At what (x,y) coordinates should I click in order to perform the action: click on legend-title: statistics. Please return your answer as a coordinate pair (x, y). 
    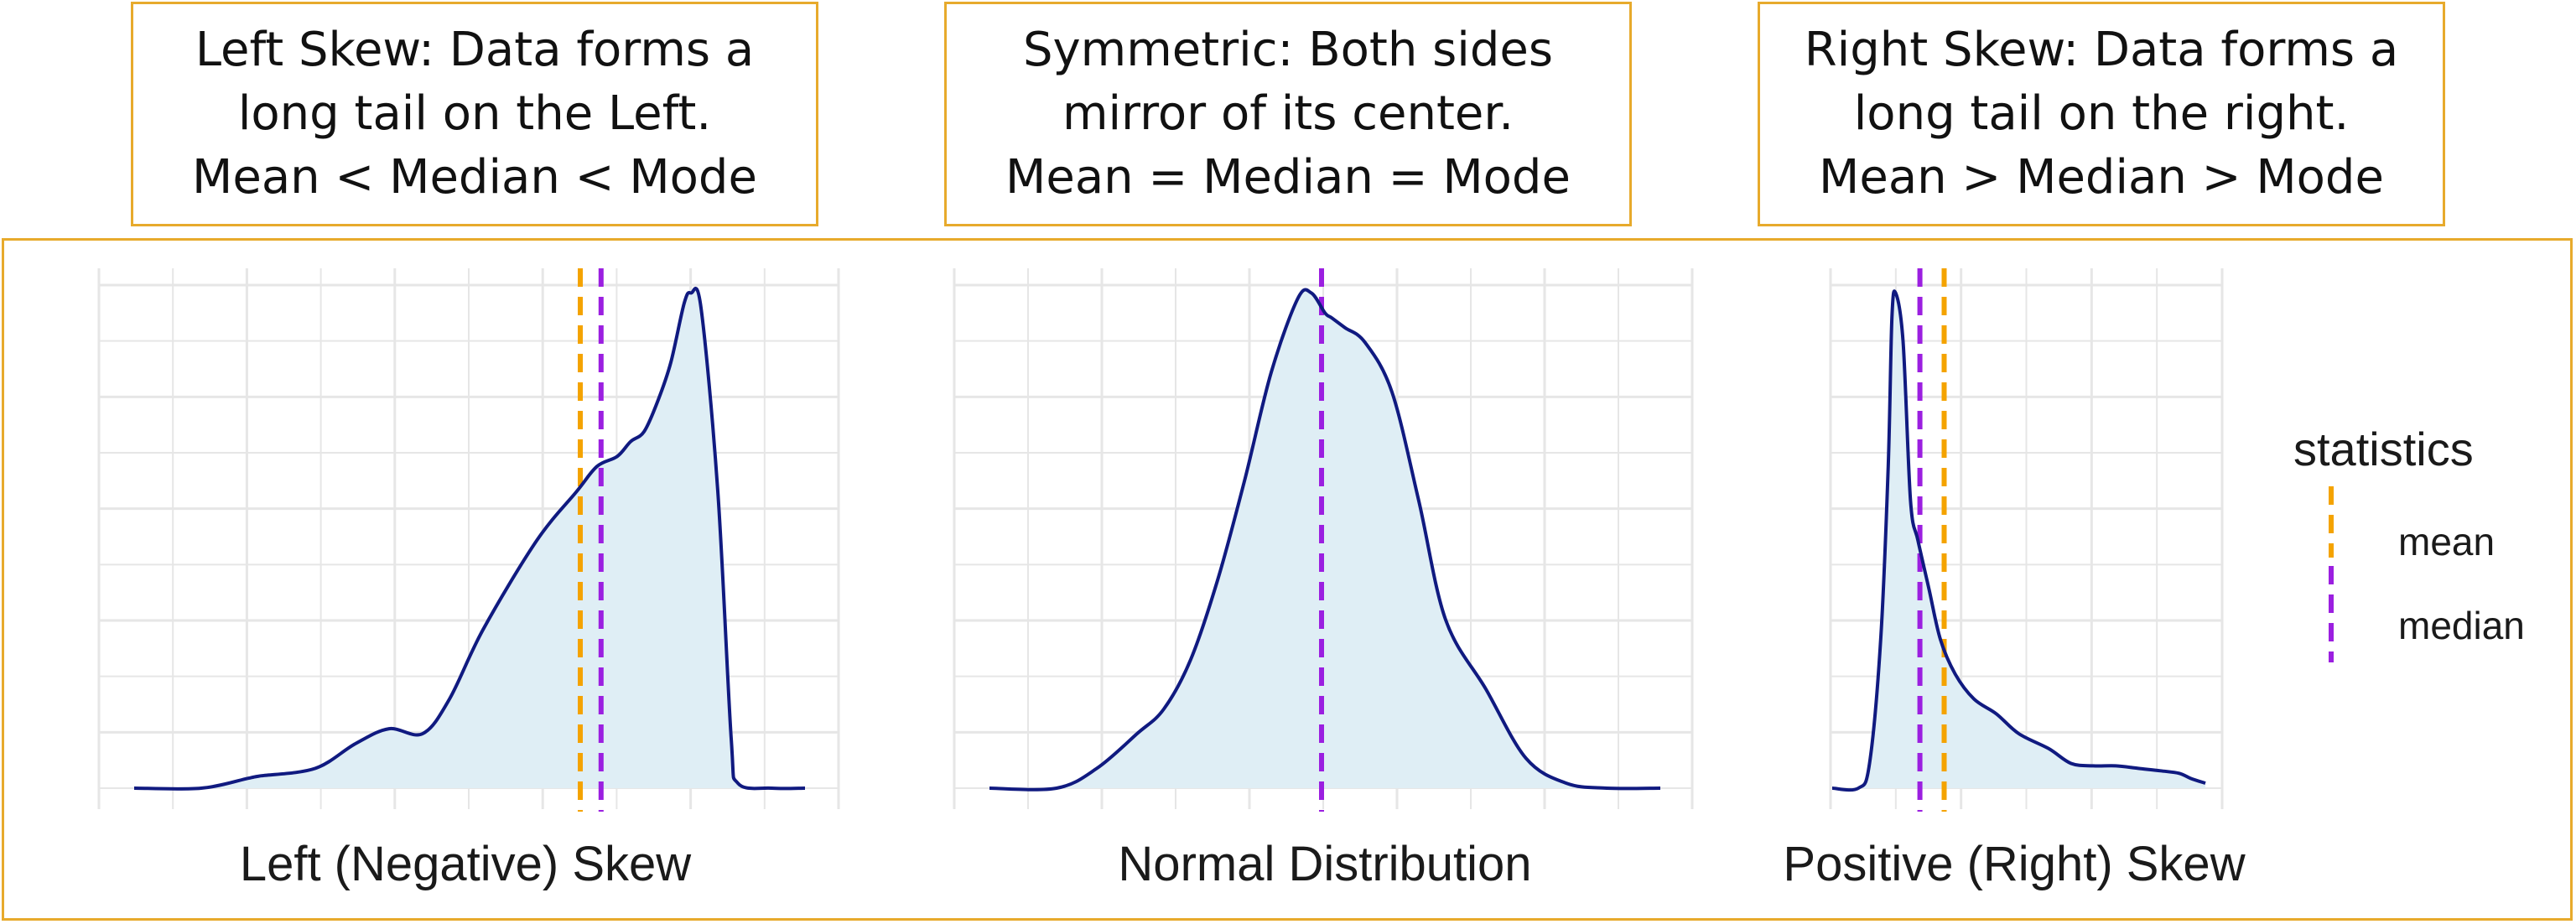
    Looking at the image, I should click on (2383, 449).